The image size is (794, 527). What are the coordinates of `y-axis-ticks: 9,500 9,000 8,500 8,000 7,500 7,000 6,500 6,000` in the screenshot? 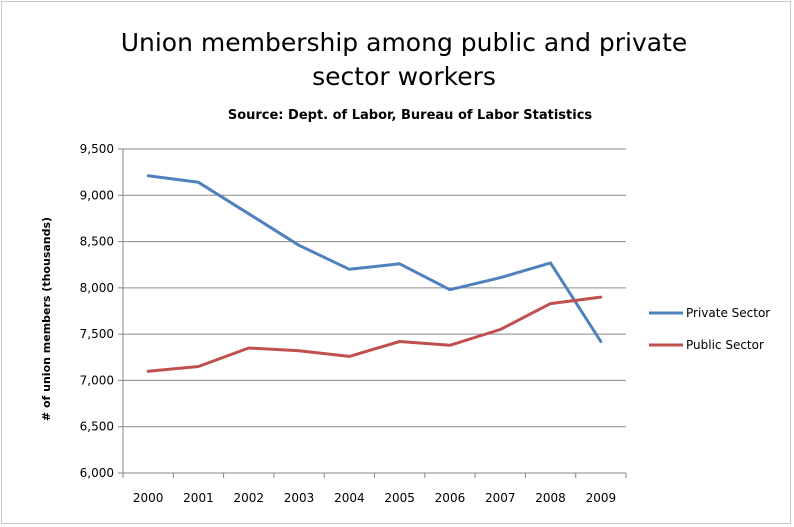 It's located at (101, 311).